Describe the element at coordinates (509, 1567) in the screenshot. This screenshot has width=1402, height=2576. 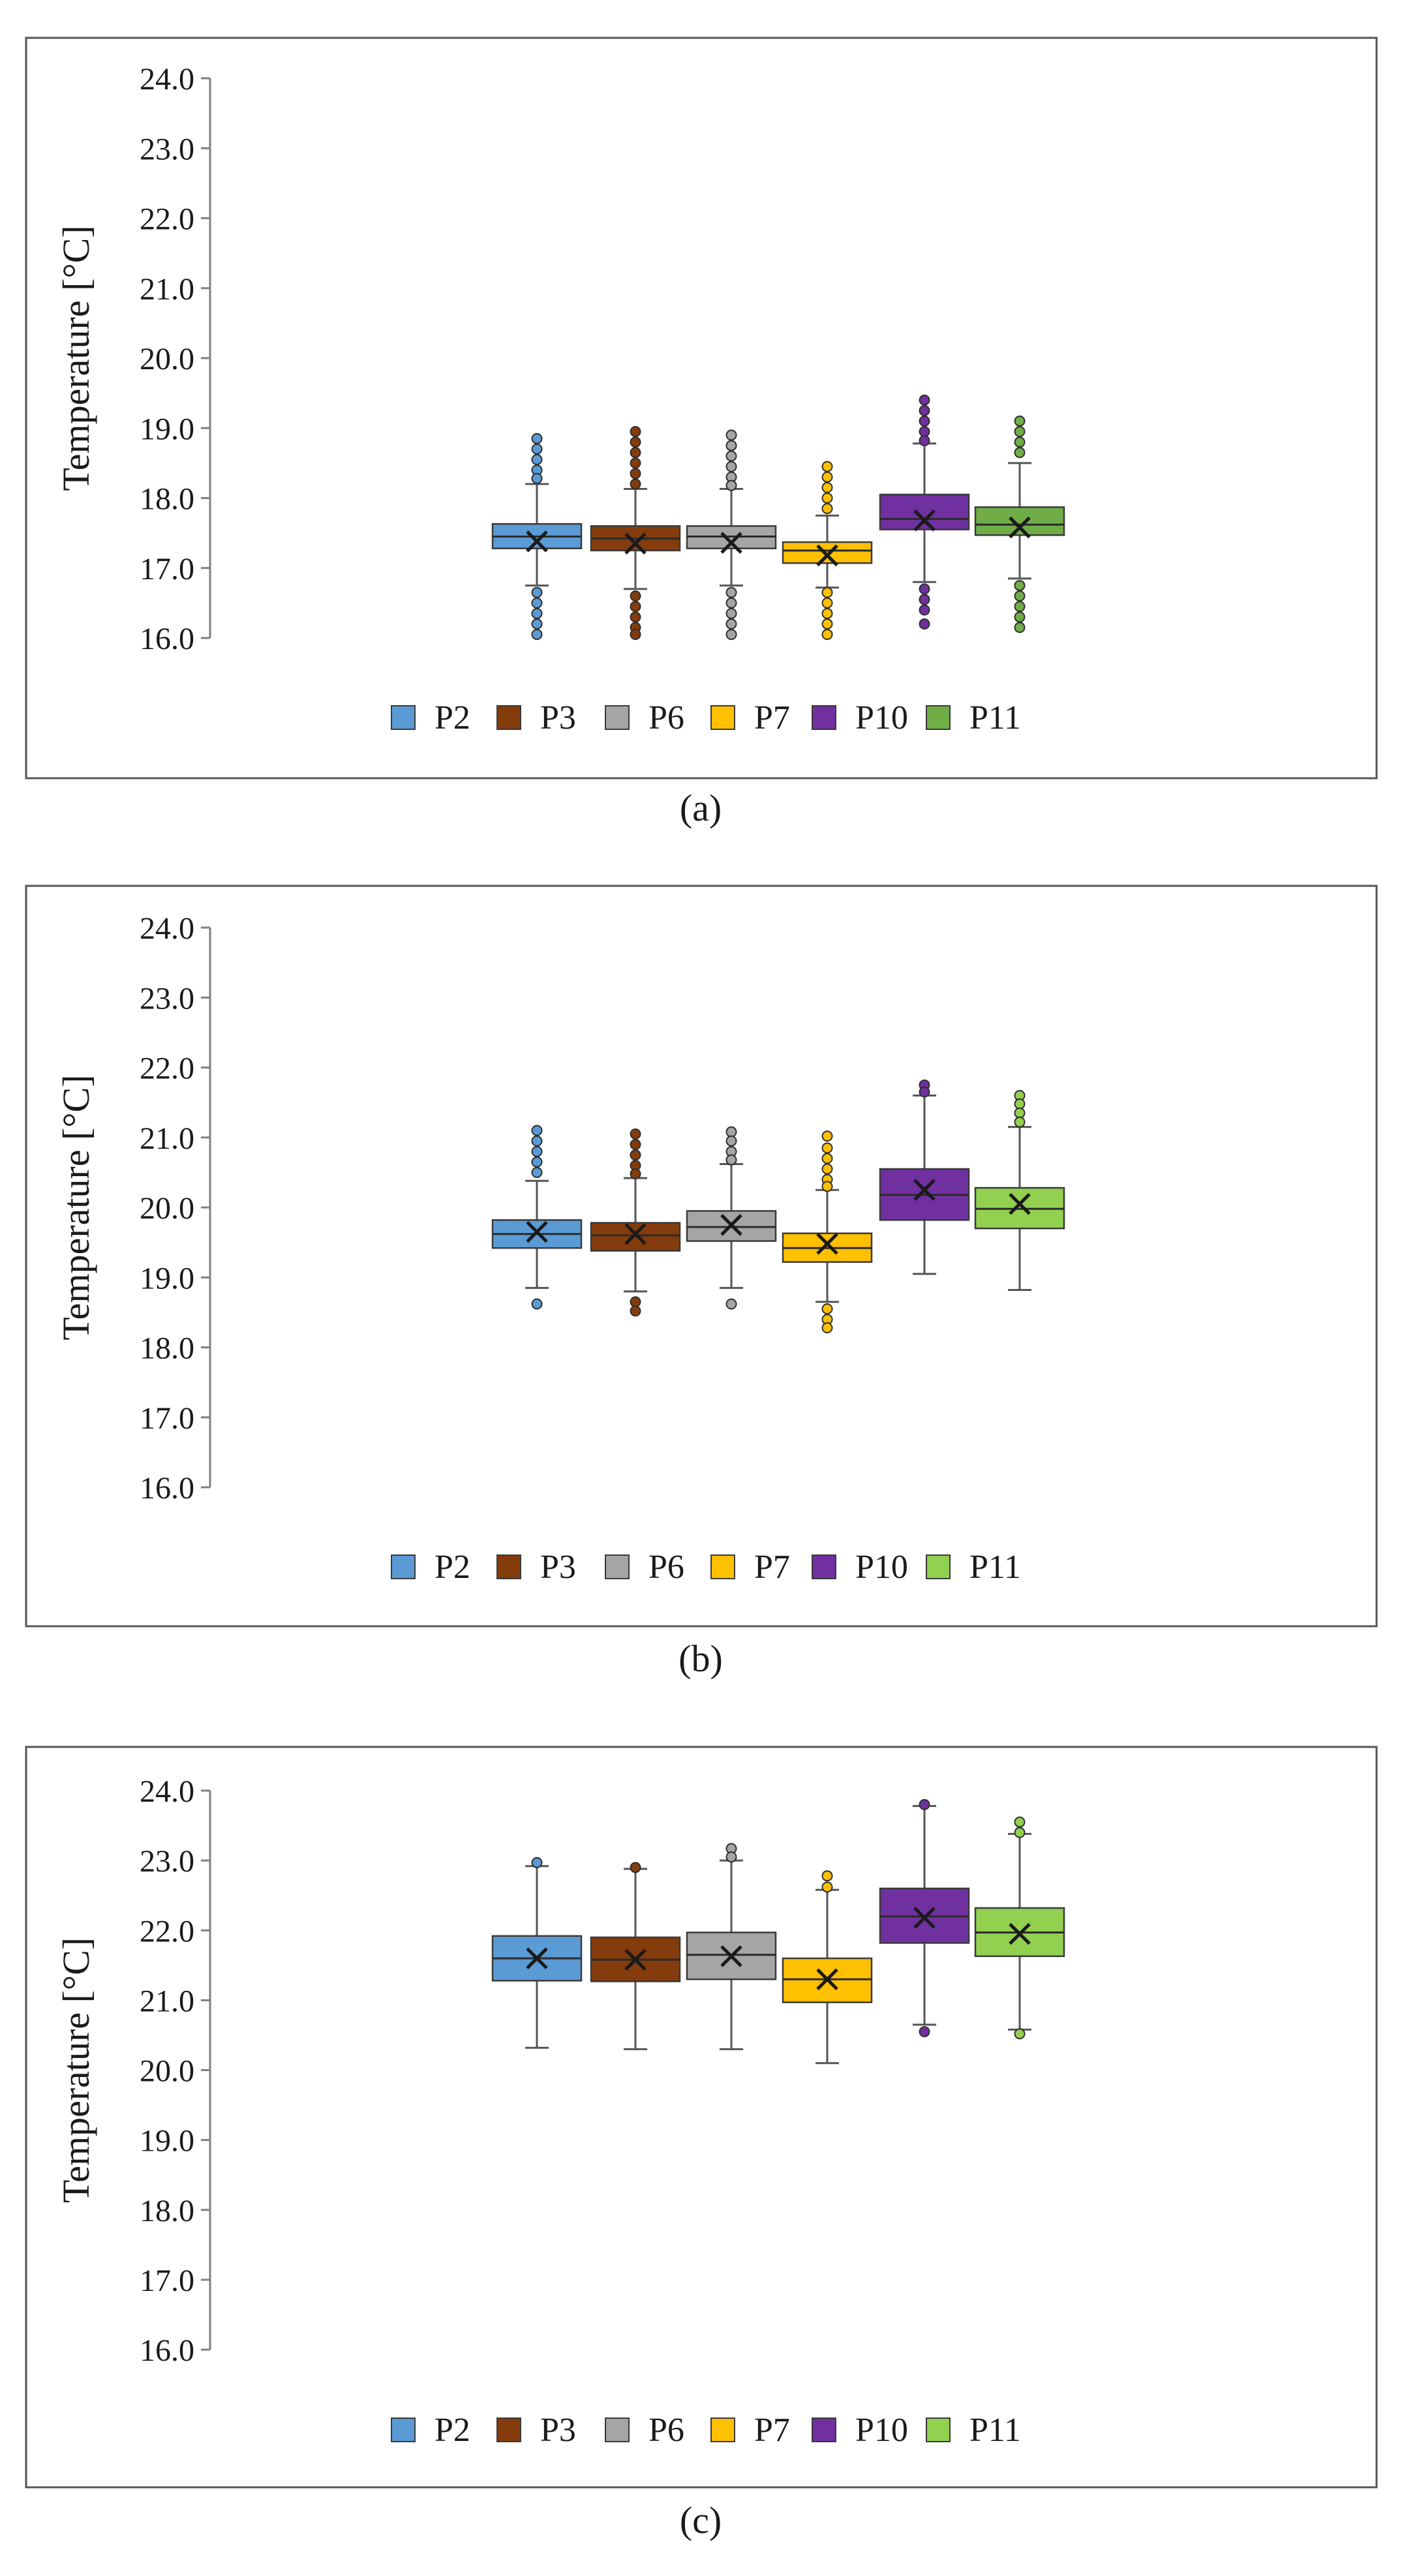
I see `legend-swatch-P3` at that location.